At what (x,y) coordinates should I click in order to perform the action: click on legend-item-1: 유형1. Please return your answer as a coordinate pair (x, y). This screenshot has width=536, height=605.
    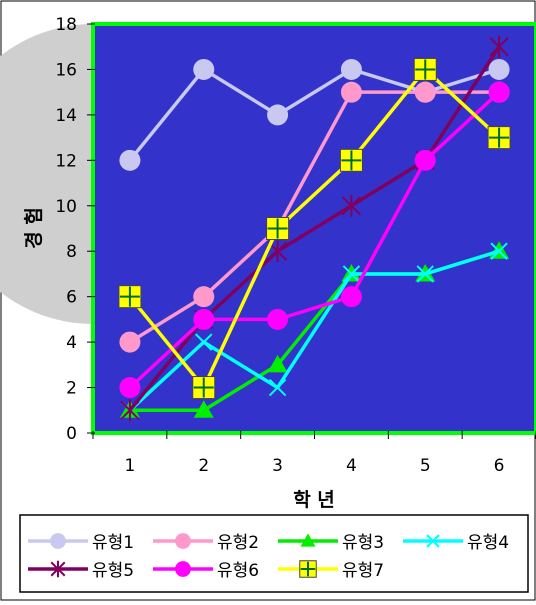
    Looking at the image, I should click on (81, 543).